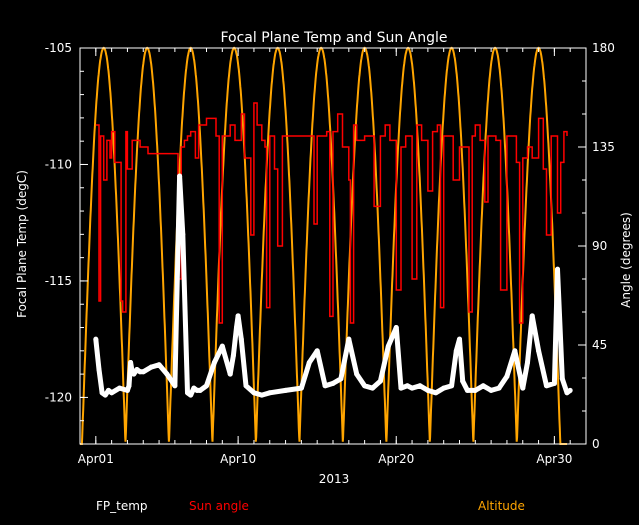 This screenshot has height=525, width=639. I want to click on x-tick-label: Apr20, so click(396, 459).